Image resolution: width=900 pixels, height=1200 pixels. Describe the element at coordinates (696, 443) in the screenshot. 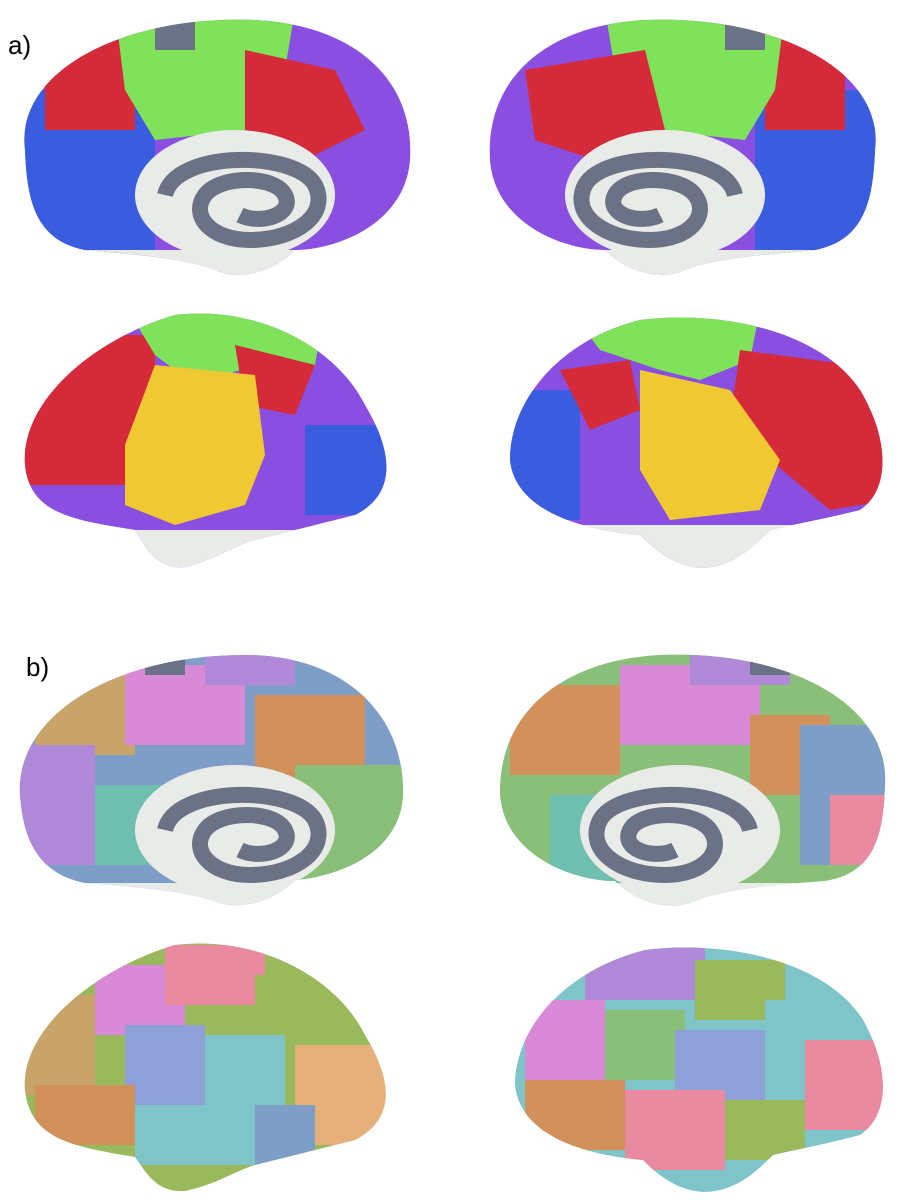

I see `panel-a-right-lateral-brain` at that location.